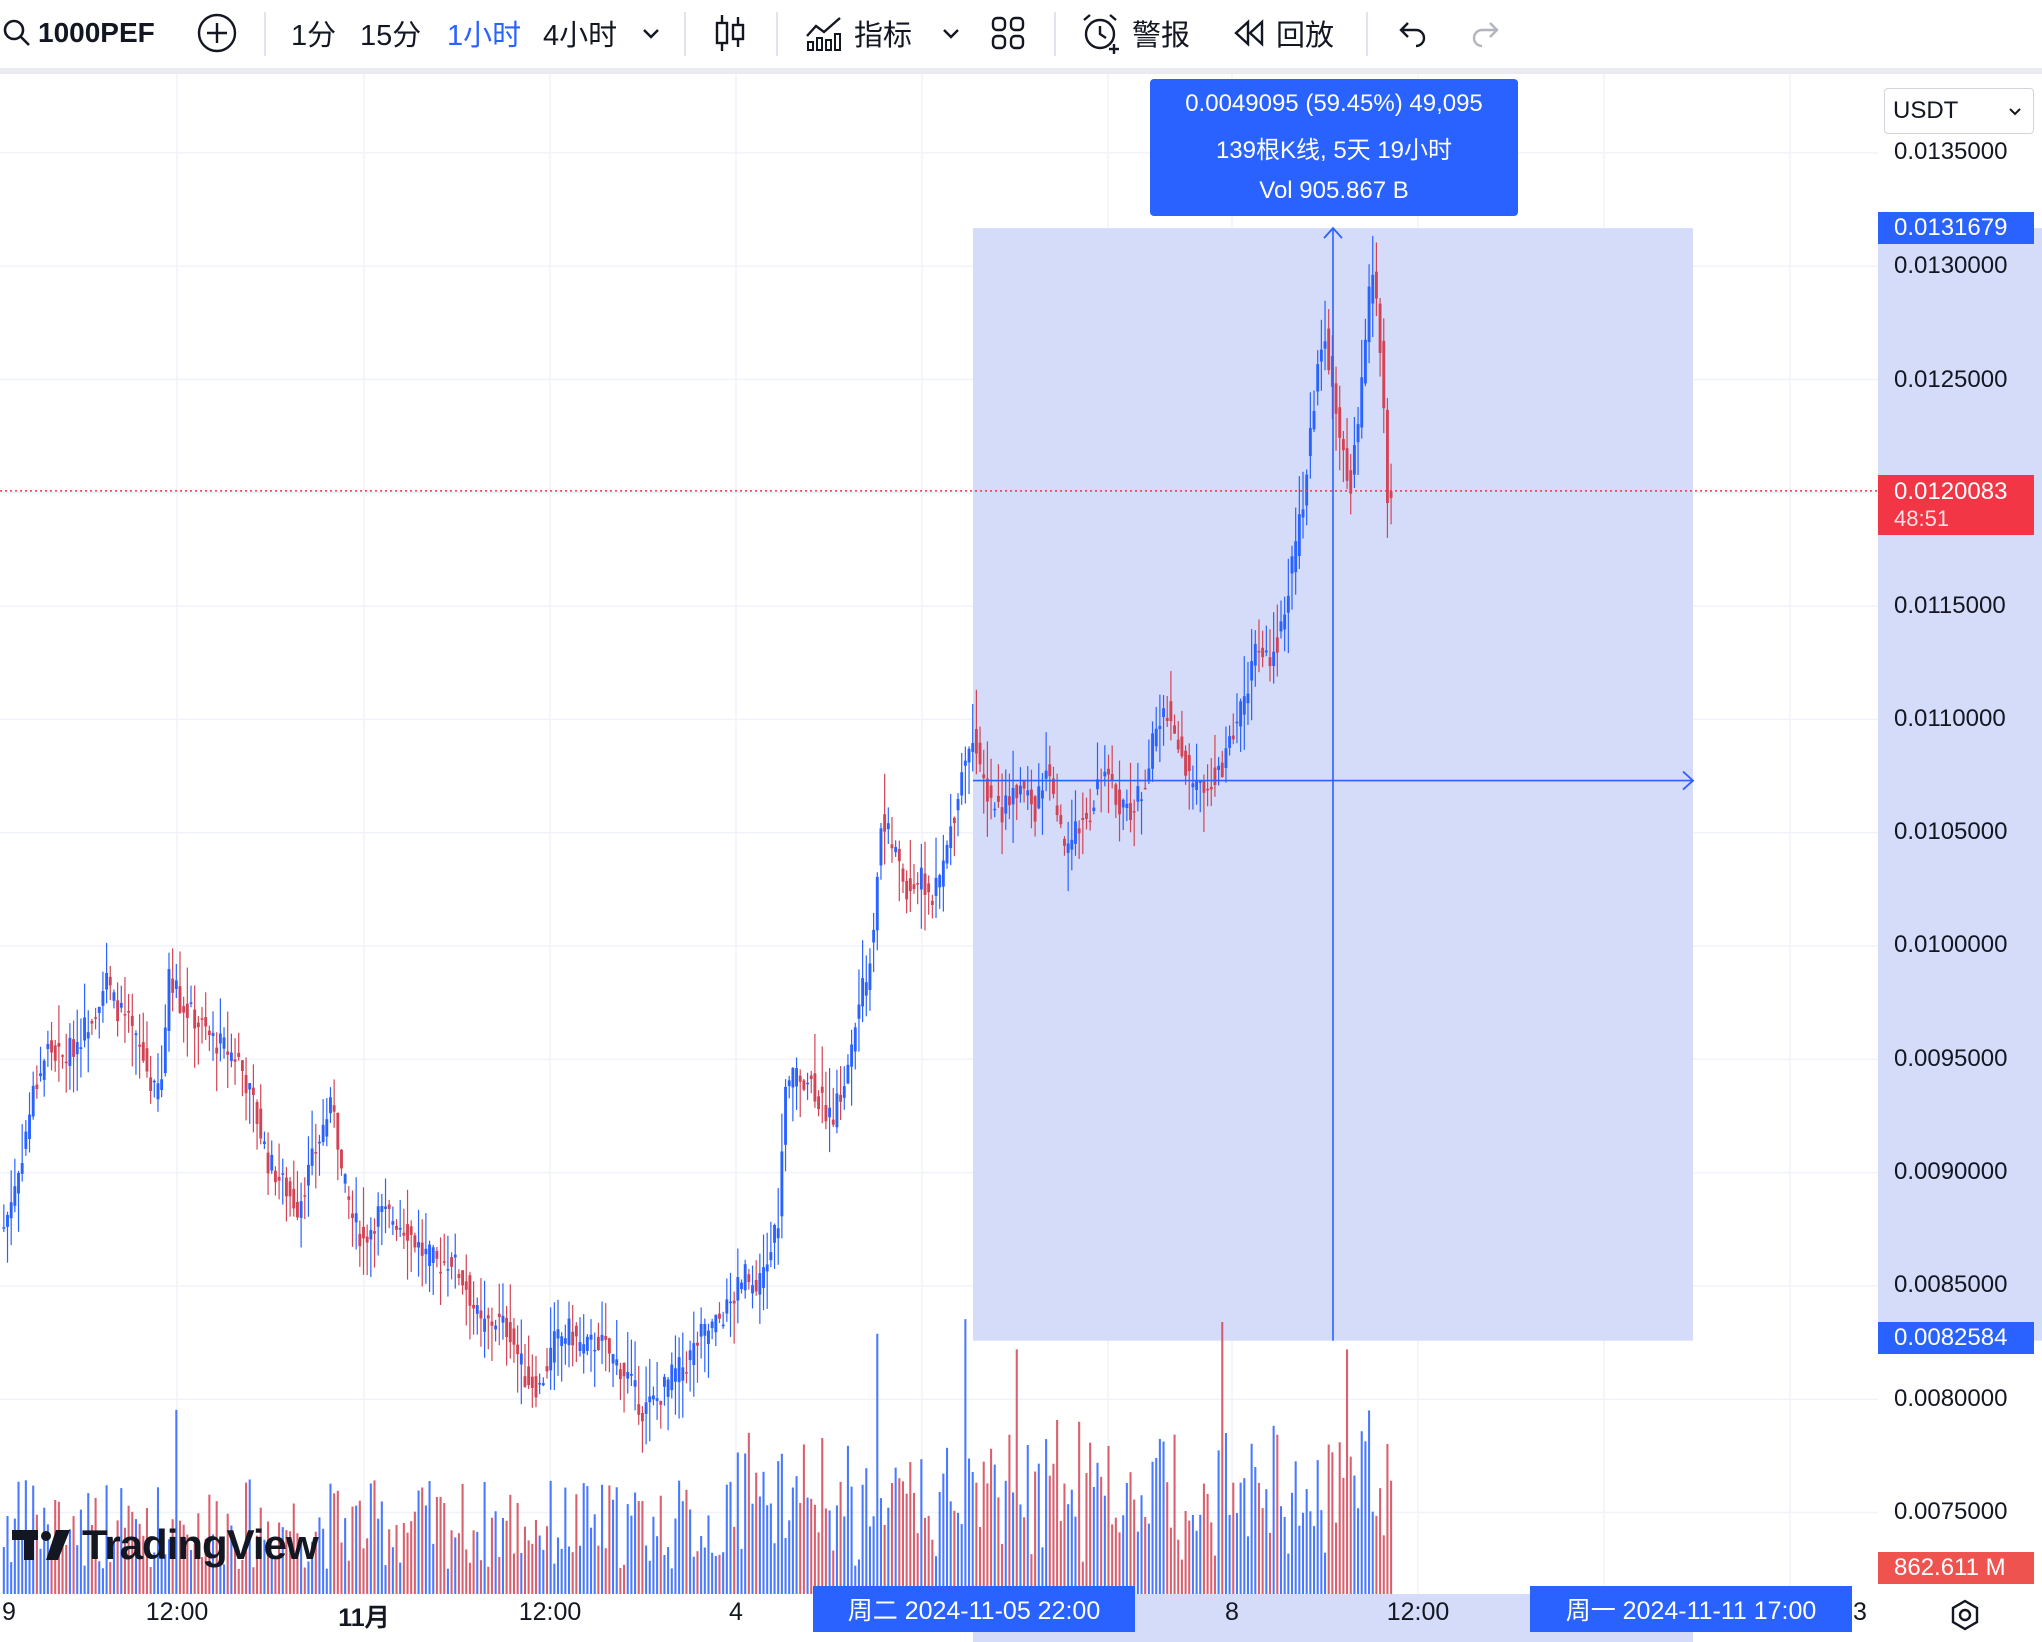 The height and width of the screenshot is (1642, 2042). I want to click on interval-15m: 15分, so click(391, 36).